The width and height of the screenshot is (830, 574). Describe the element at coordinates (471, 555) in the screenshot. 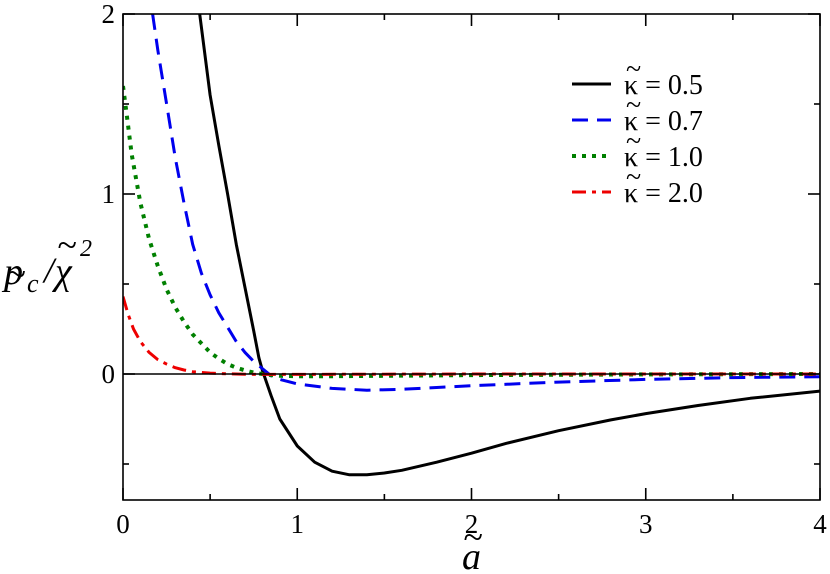

I see `x-title-symbol: a` at that location.